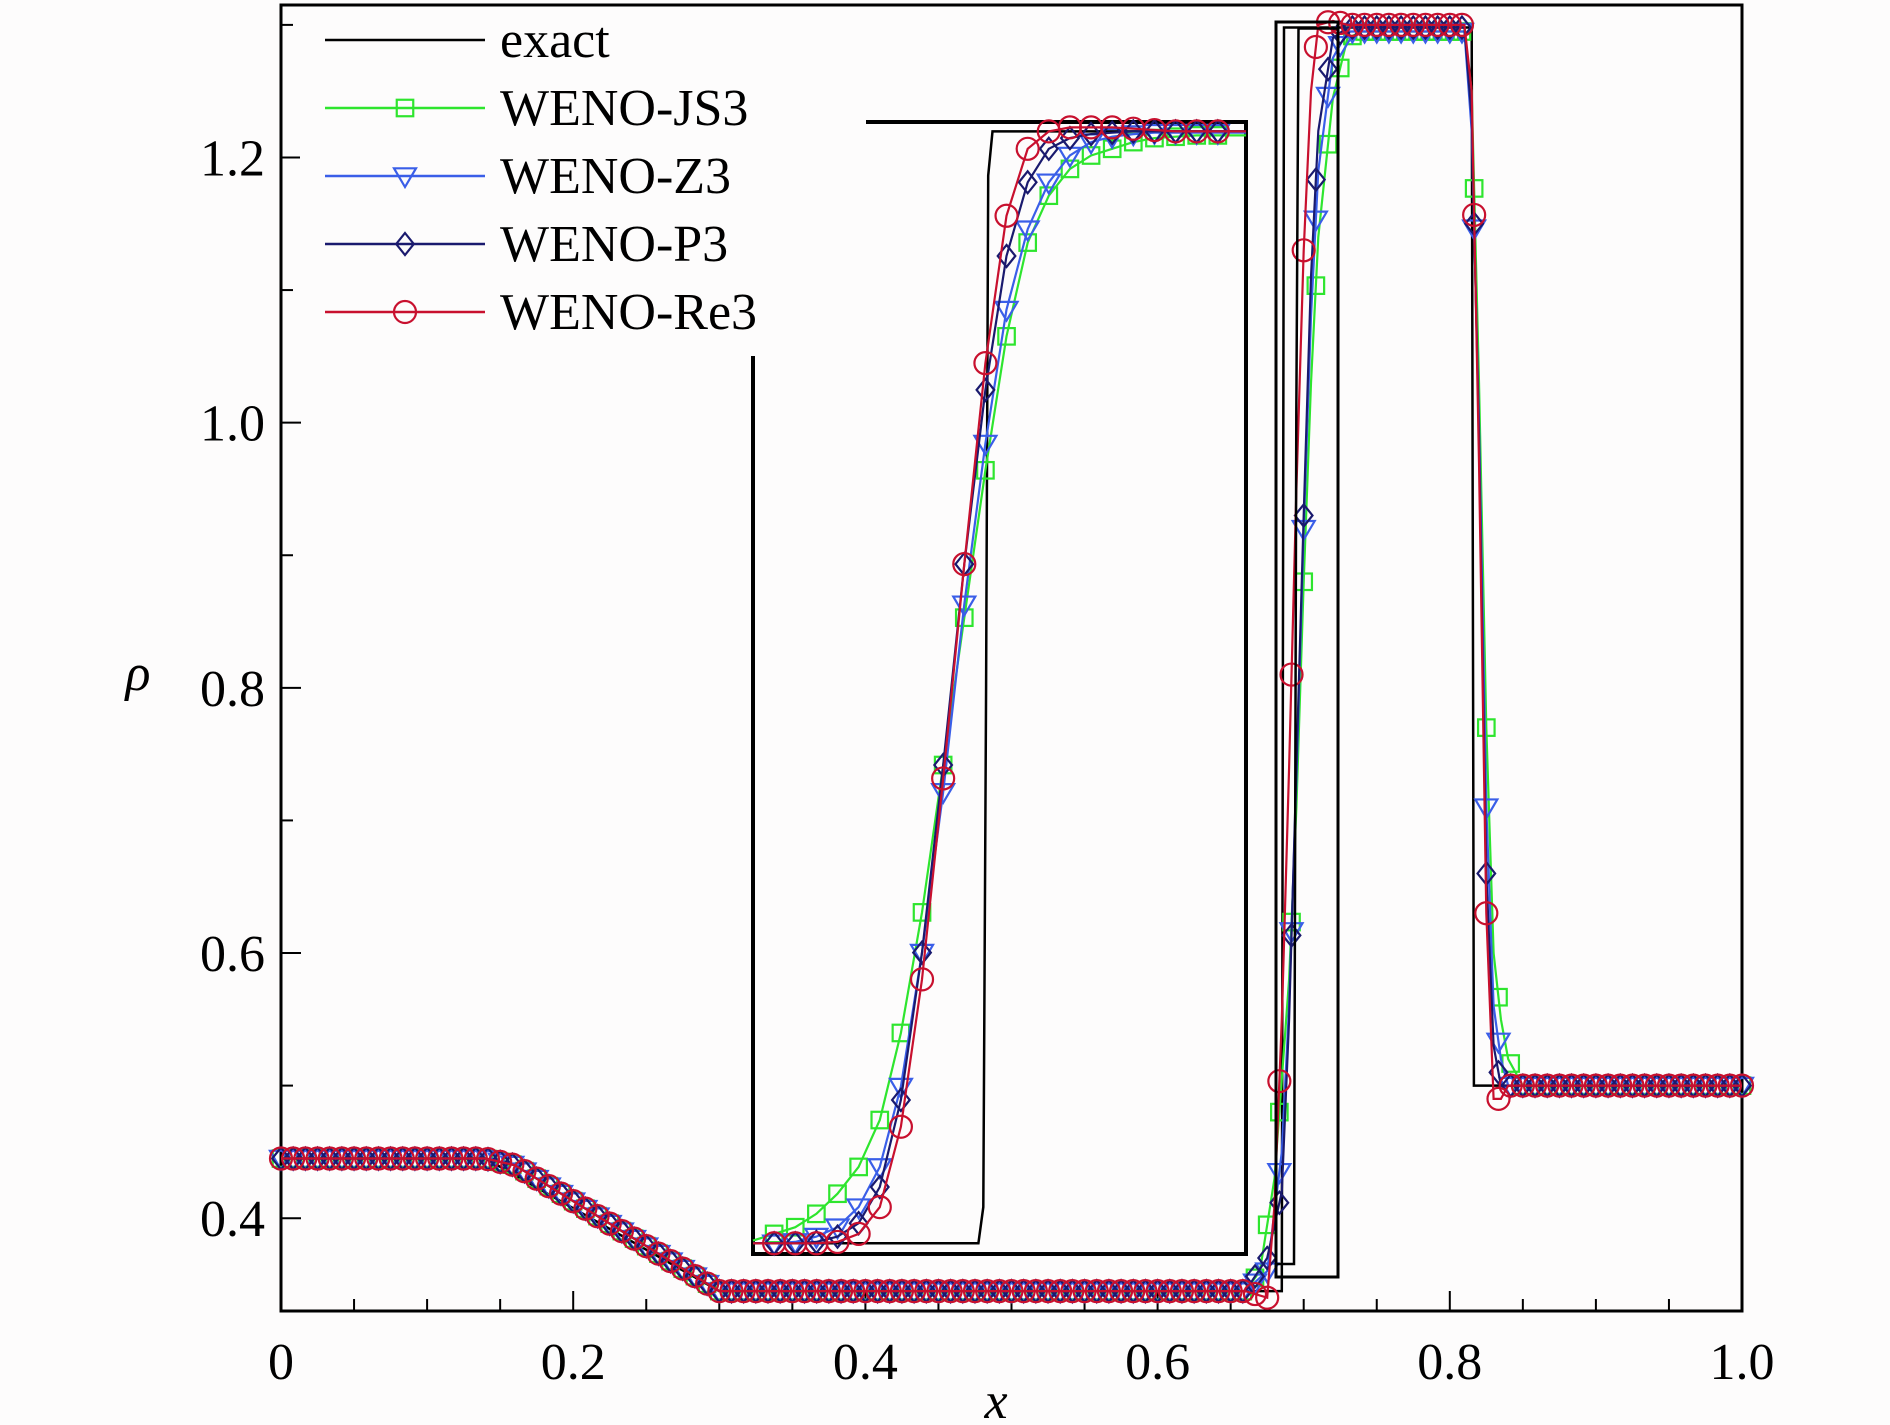 The width and height of the screenshot is (1890, 1425). I want to click on legend-marker, so click(405, 244).